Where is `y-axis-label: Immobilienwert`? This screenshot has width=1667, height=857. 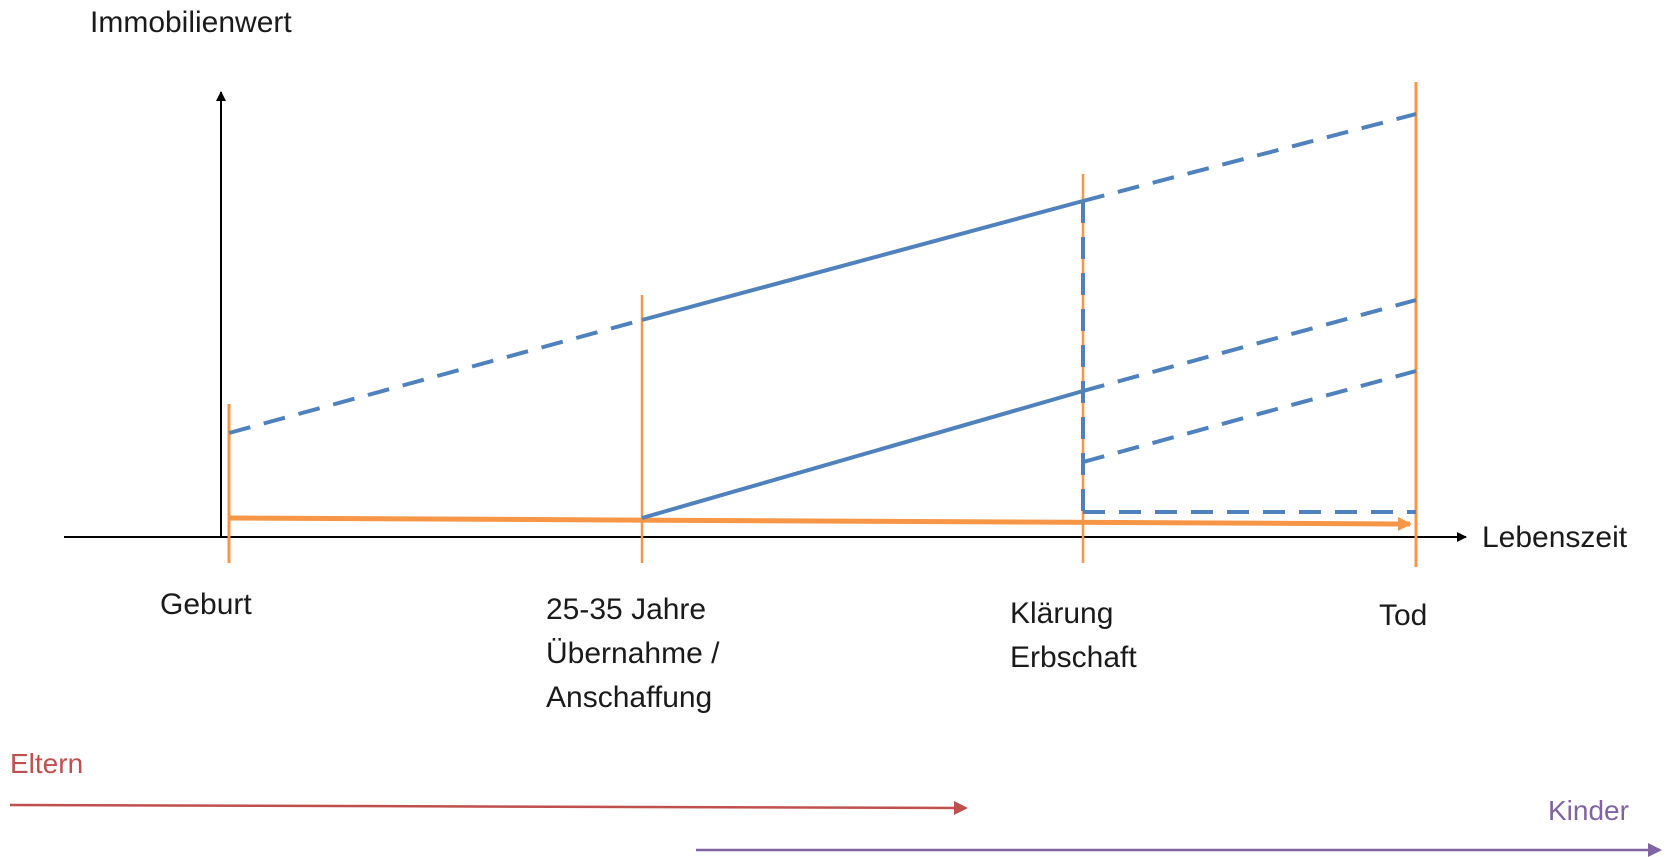 y-axis-label: Immobilienwert is located at coordinates (191, 22).